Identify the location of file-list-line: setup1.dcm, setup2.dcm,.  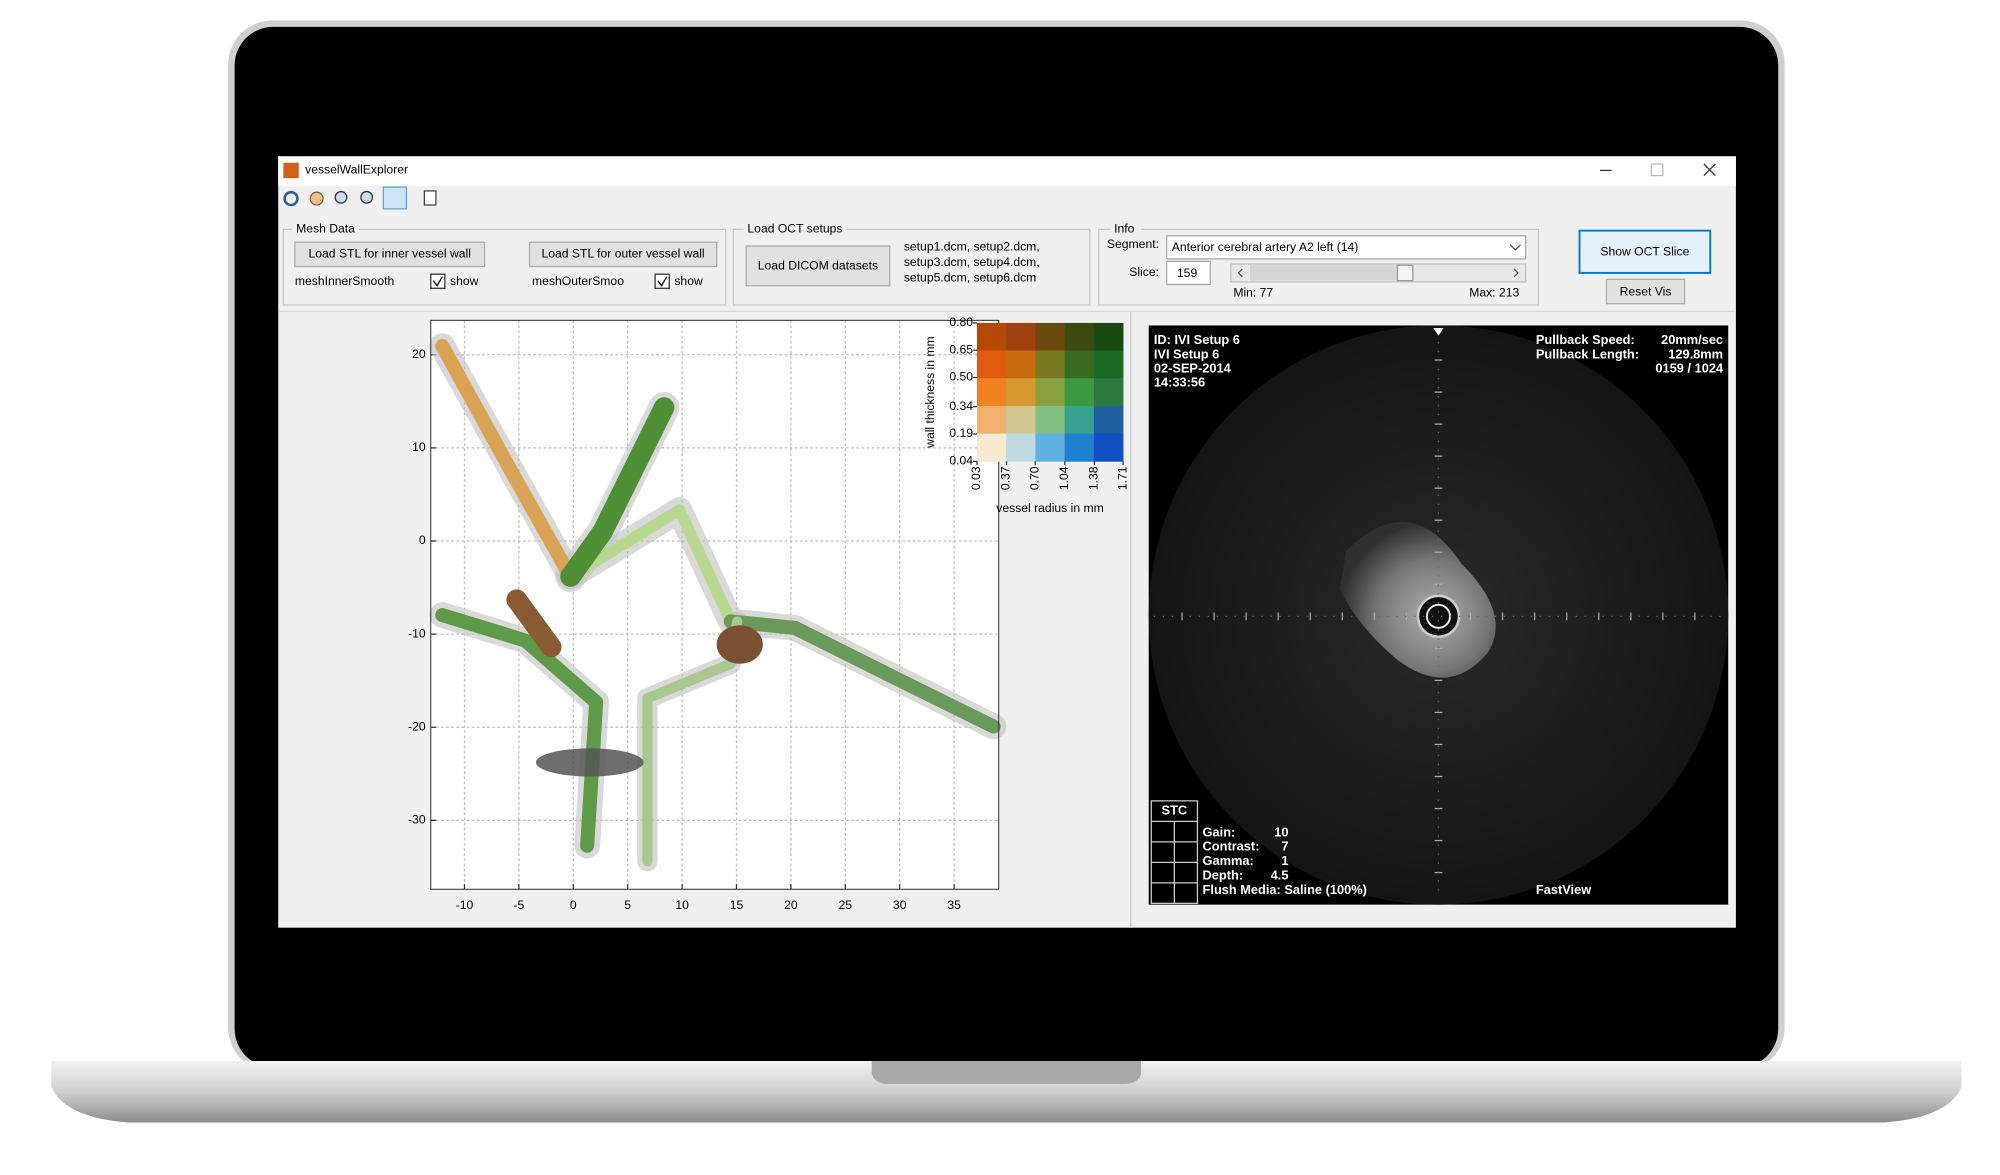
(972, 247).